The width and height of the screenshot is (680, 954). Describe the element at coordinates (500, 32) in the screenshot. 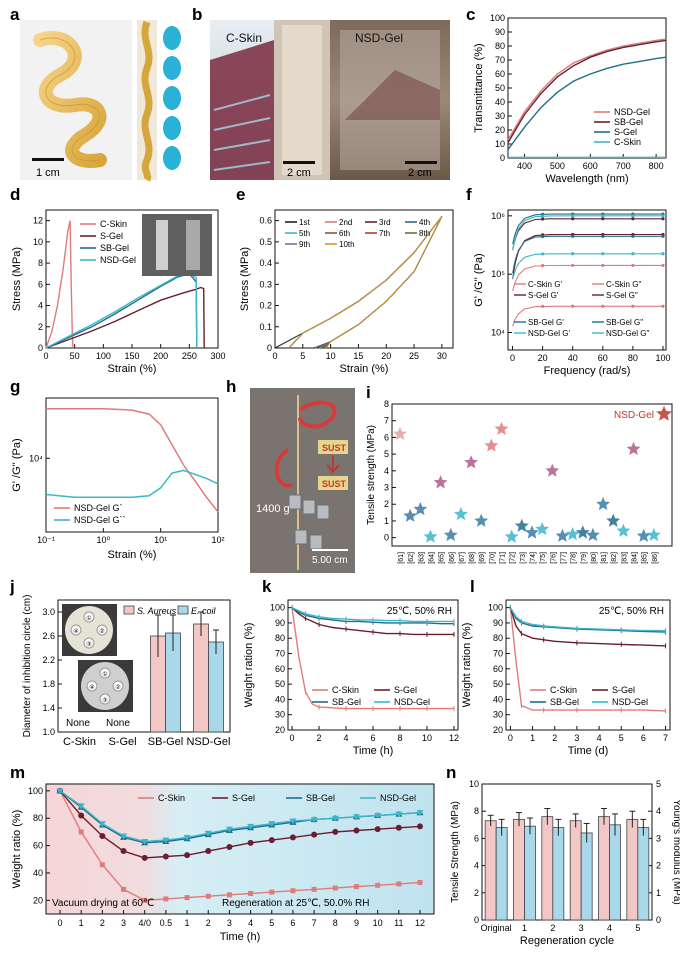

I see `y-tick-label: 90` at that location.